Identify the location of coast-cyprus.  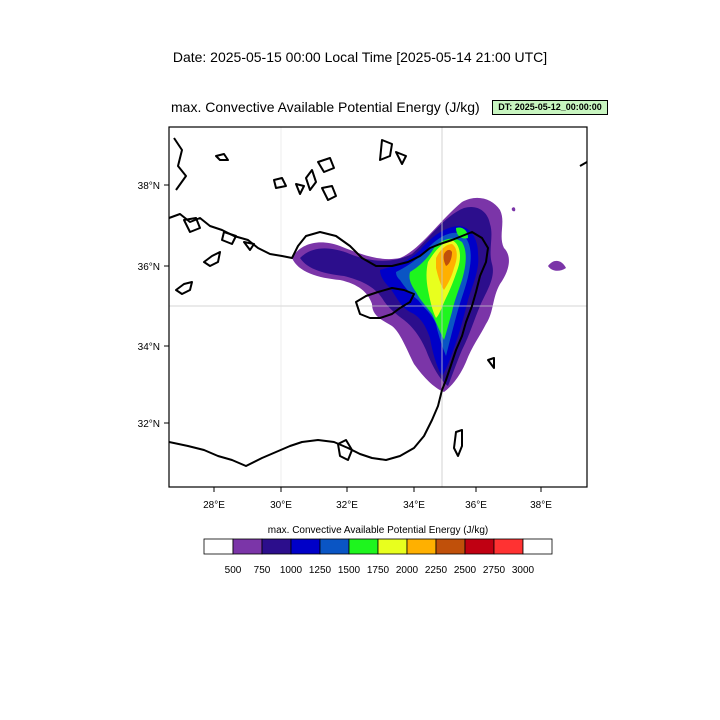
(385, 303).